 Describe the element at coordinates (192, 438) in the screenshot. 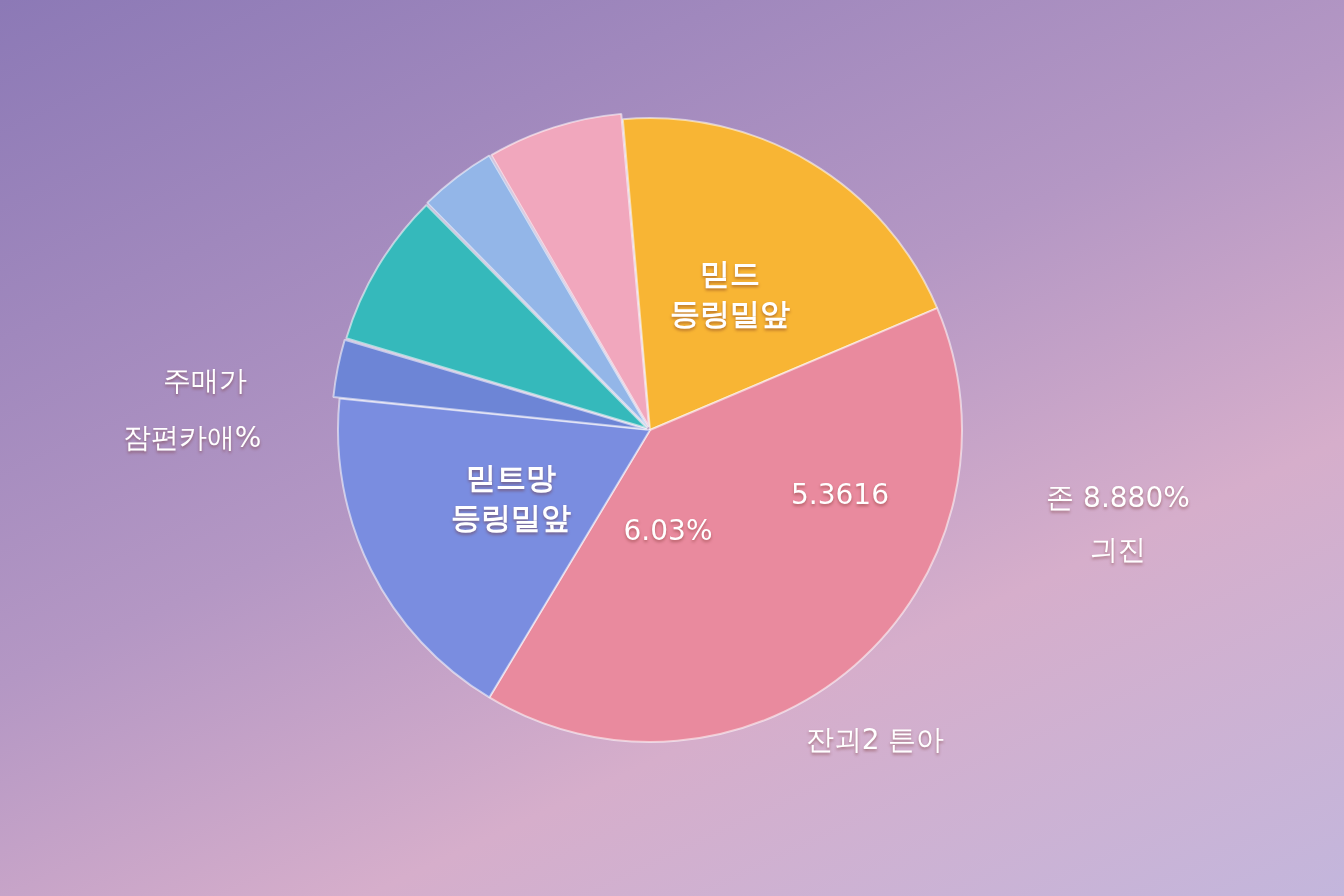

I see `text: 잠편카애%` at that location.